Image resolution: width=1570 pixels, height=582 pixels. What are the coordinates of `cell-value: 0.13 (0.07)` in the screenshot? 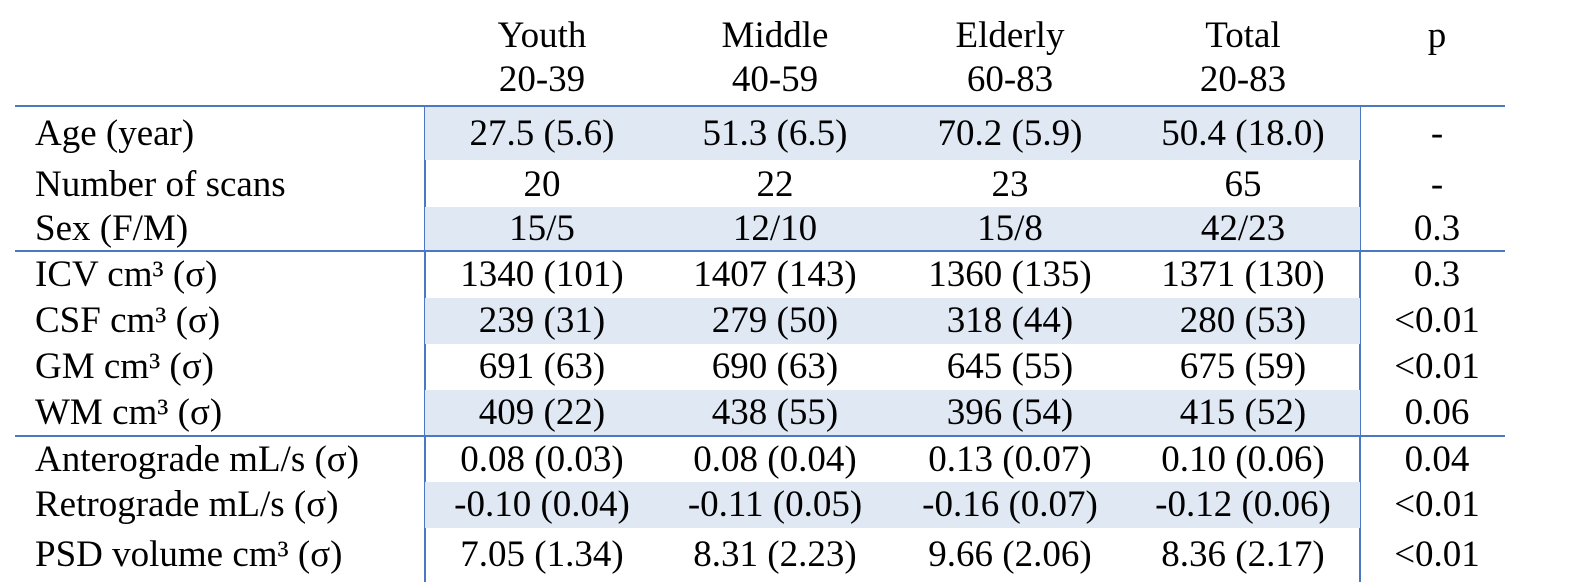 It's located at (1010, 459).